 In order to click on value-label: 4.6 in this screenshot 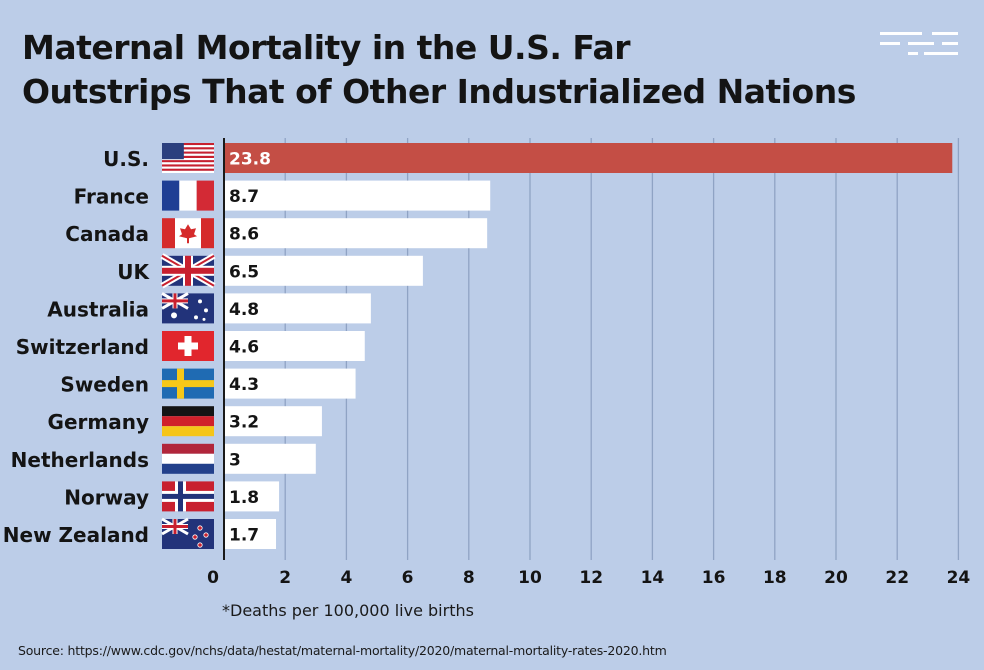, I will do `click(244, 348)`.